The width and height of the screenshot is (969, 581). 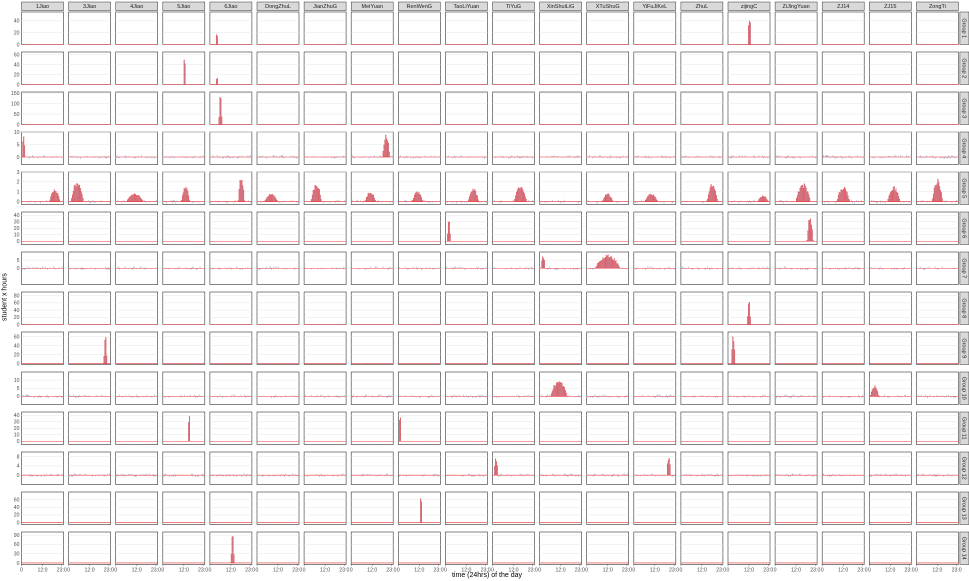 I want to click on y-tick-label: 40, so click(x=17, y=346).